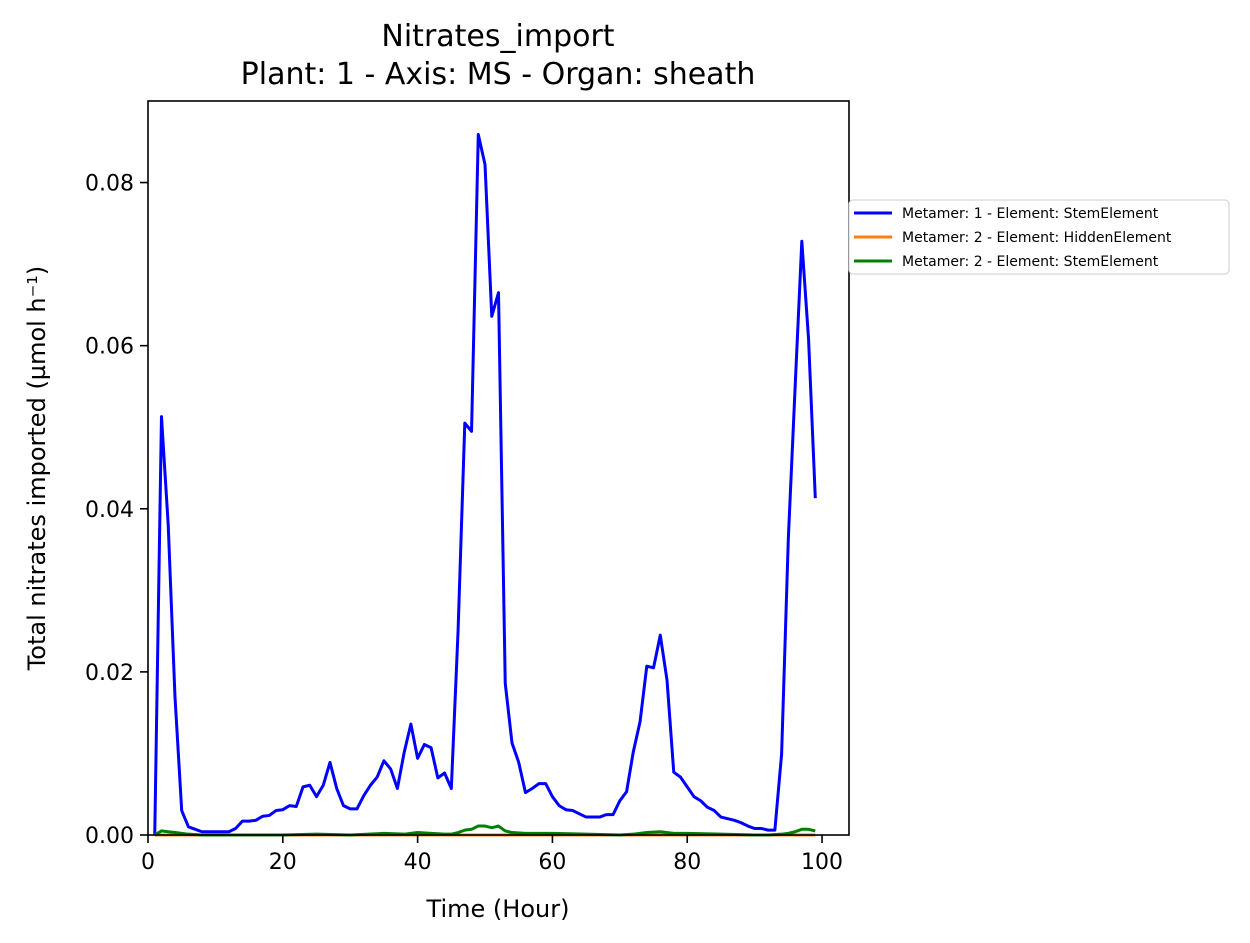  What do you see at coordinates (37, 469) in the screenshot?
I see `y-axis-label: Total nitrates imported (µmol h⁻¹)` at bounding box center [37, 469].